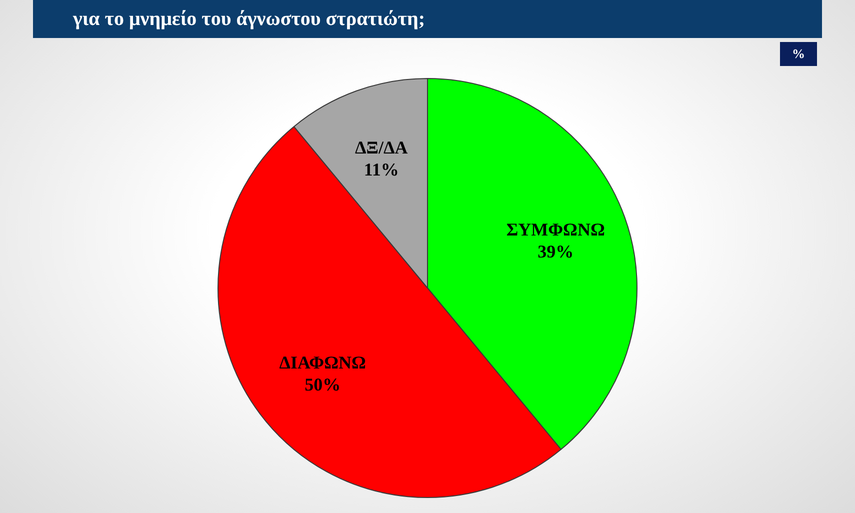 The image size is (855, 513). I want to click on slice-label: ΔΙΑΦΩΝΩ, so click(322, 362).